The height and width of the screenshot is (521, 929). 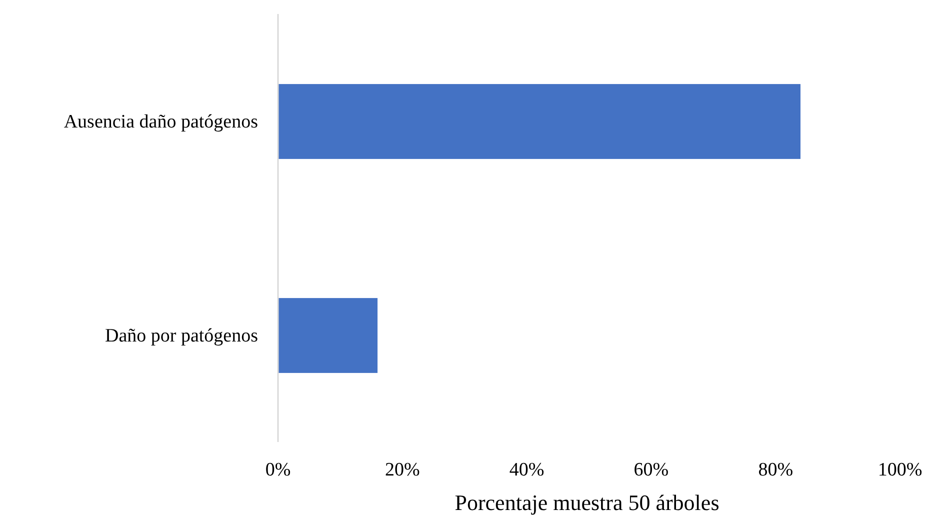 What do you see at coordinates (776, 469) in the screenshot?
I see `x-tick-label: 80%` at bounding box center [776, 469].